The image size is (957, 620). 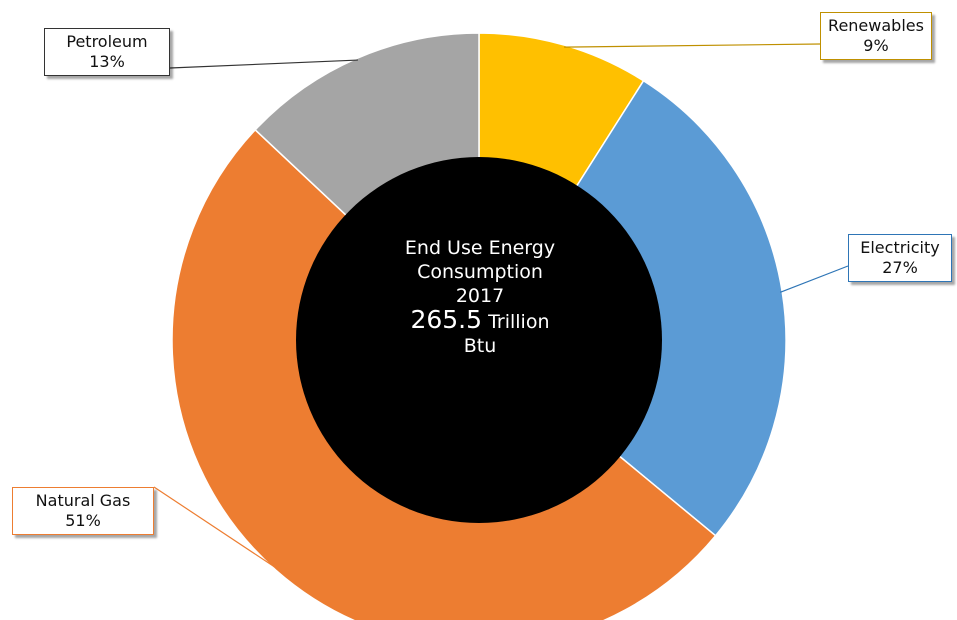 I want to click on slice-name-petroleum: Petroleum, so click(x=107, y=41).